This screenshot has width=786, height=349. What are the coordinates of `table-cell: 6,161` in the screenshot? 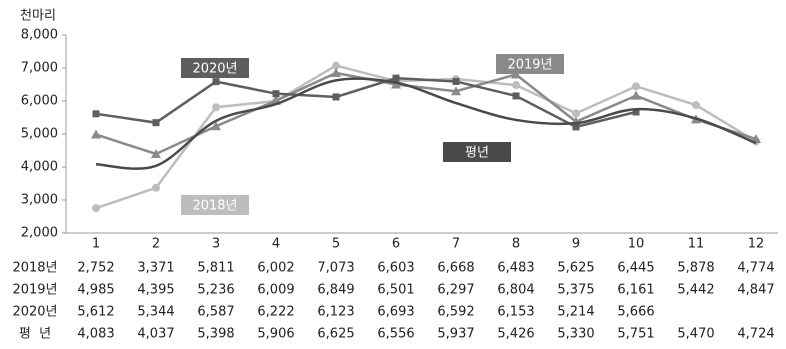 It's located at (635, 290).